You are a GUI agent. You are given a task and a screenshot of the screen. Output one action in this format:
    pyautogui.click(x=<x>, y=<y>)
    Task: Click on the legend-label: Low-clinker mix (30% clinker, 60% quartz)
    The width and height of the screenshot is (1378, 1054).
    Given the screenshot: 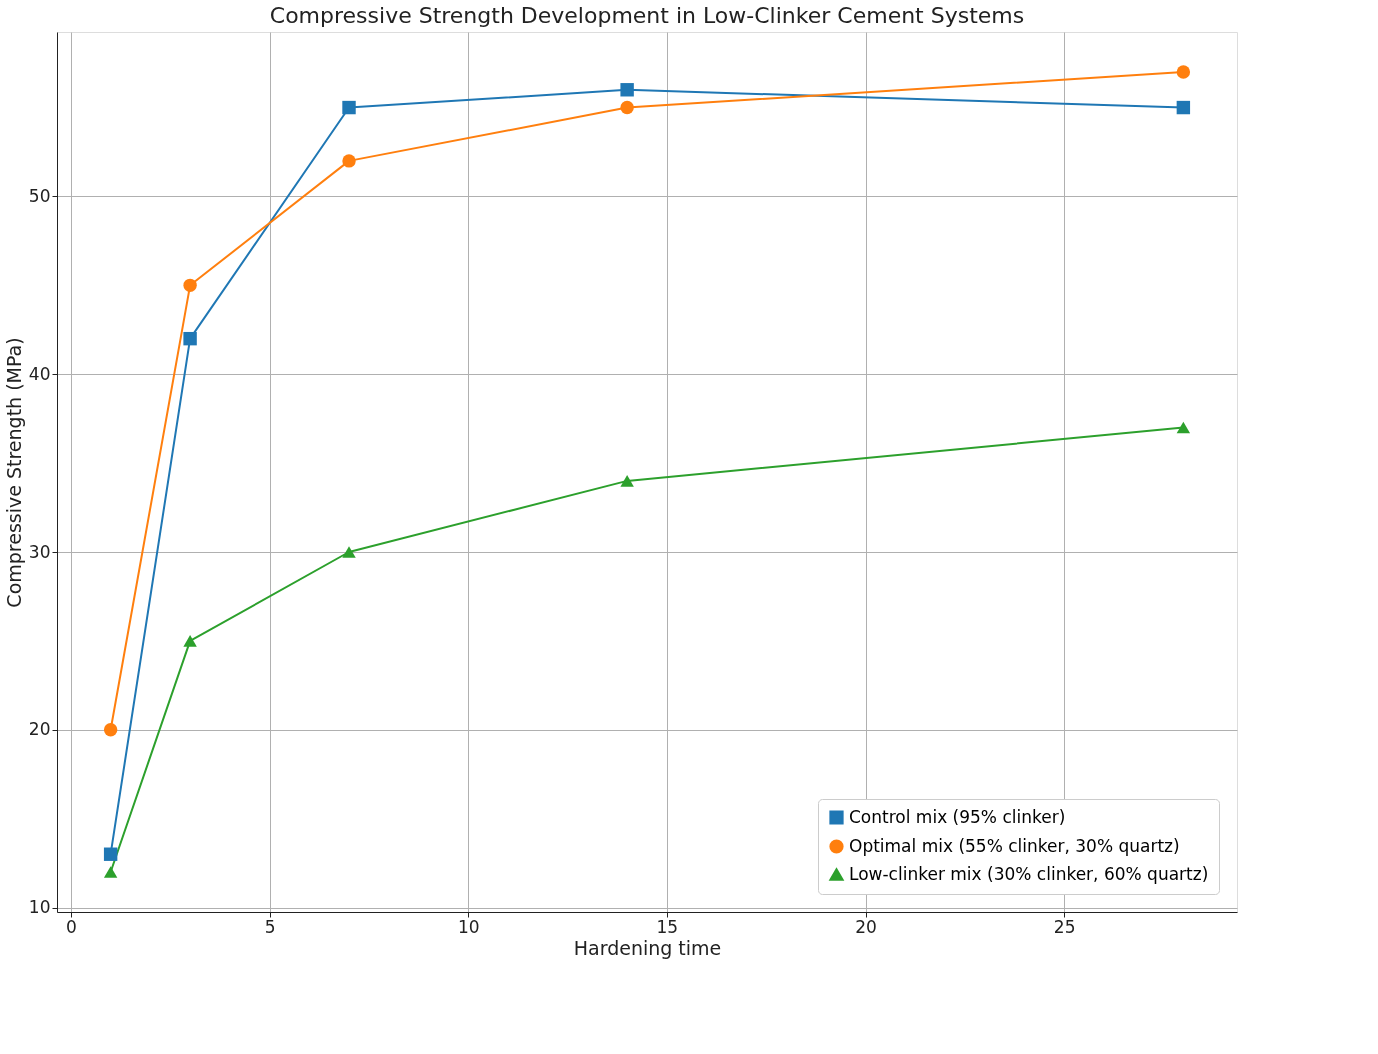 What is the action you would take?
    pyautogui.click(x=1029, y=873)
    